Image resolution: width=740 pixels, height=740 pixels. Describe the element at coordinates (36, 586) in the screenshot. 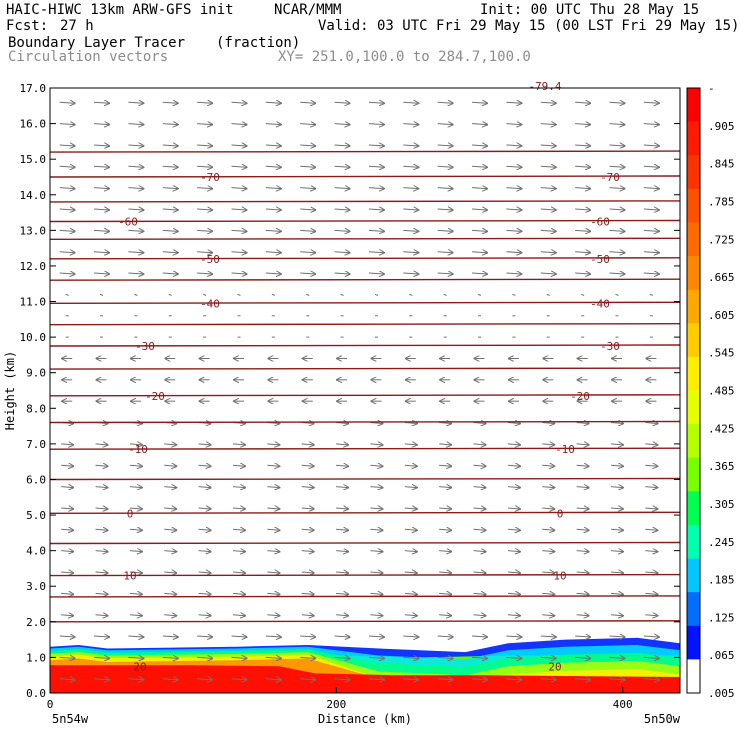

I see `y-tick-label: 3.0` at that location.